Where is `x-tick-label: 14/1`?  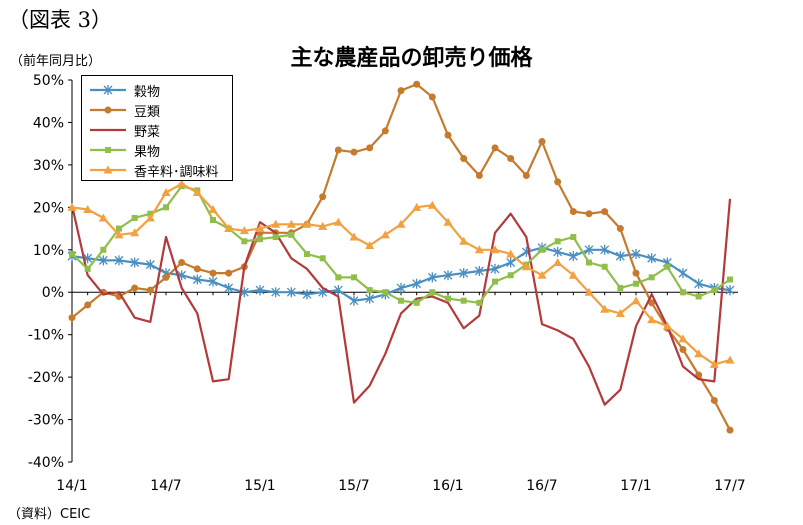 x-tick-label: 14/1 is located at coordinates (71, 486).